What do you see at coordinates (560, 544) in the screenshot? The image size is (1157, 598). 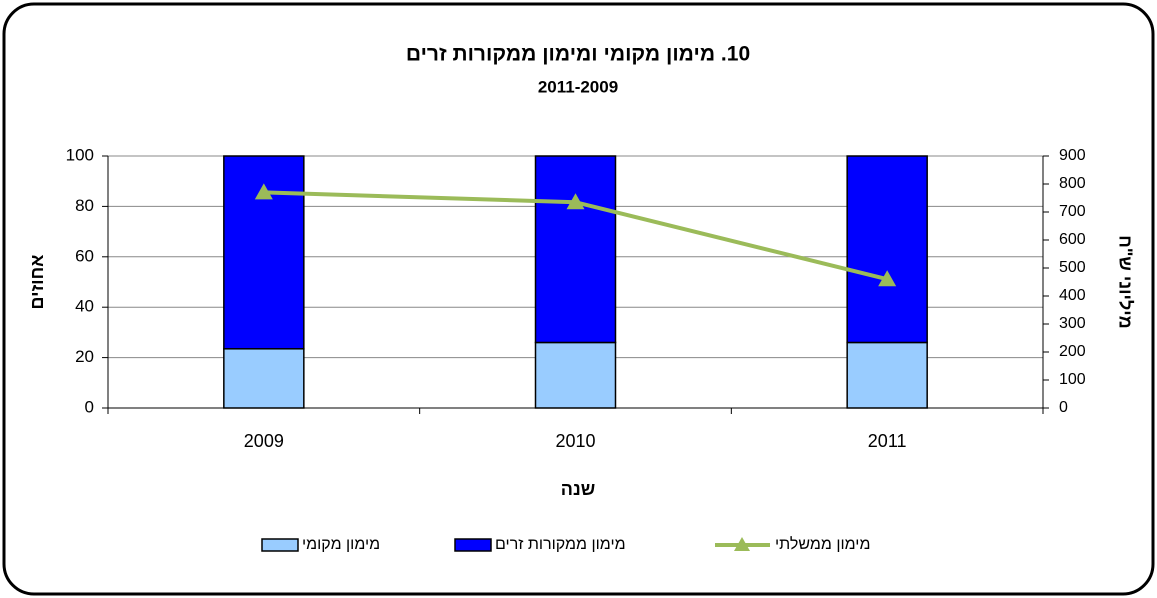 I see `legend-label: מימון ממקורות זרים` at bounding box center [560, 544].